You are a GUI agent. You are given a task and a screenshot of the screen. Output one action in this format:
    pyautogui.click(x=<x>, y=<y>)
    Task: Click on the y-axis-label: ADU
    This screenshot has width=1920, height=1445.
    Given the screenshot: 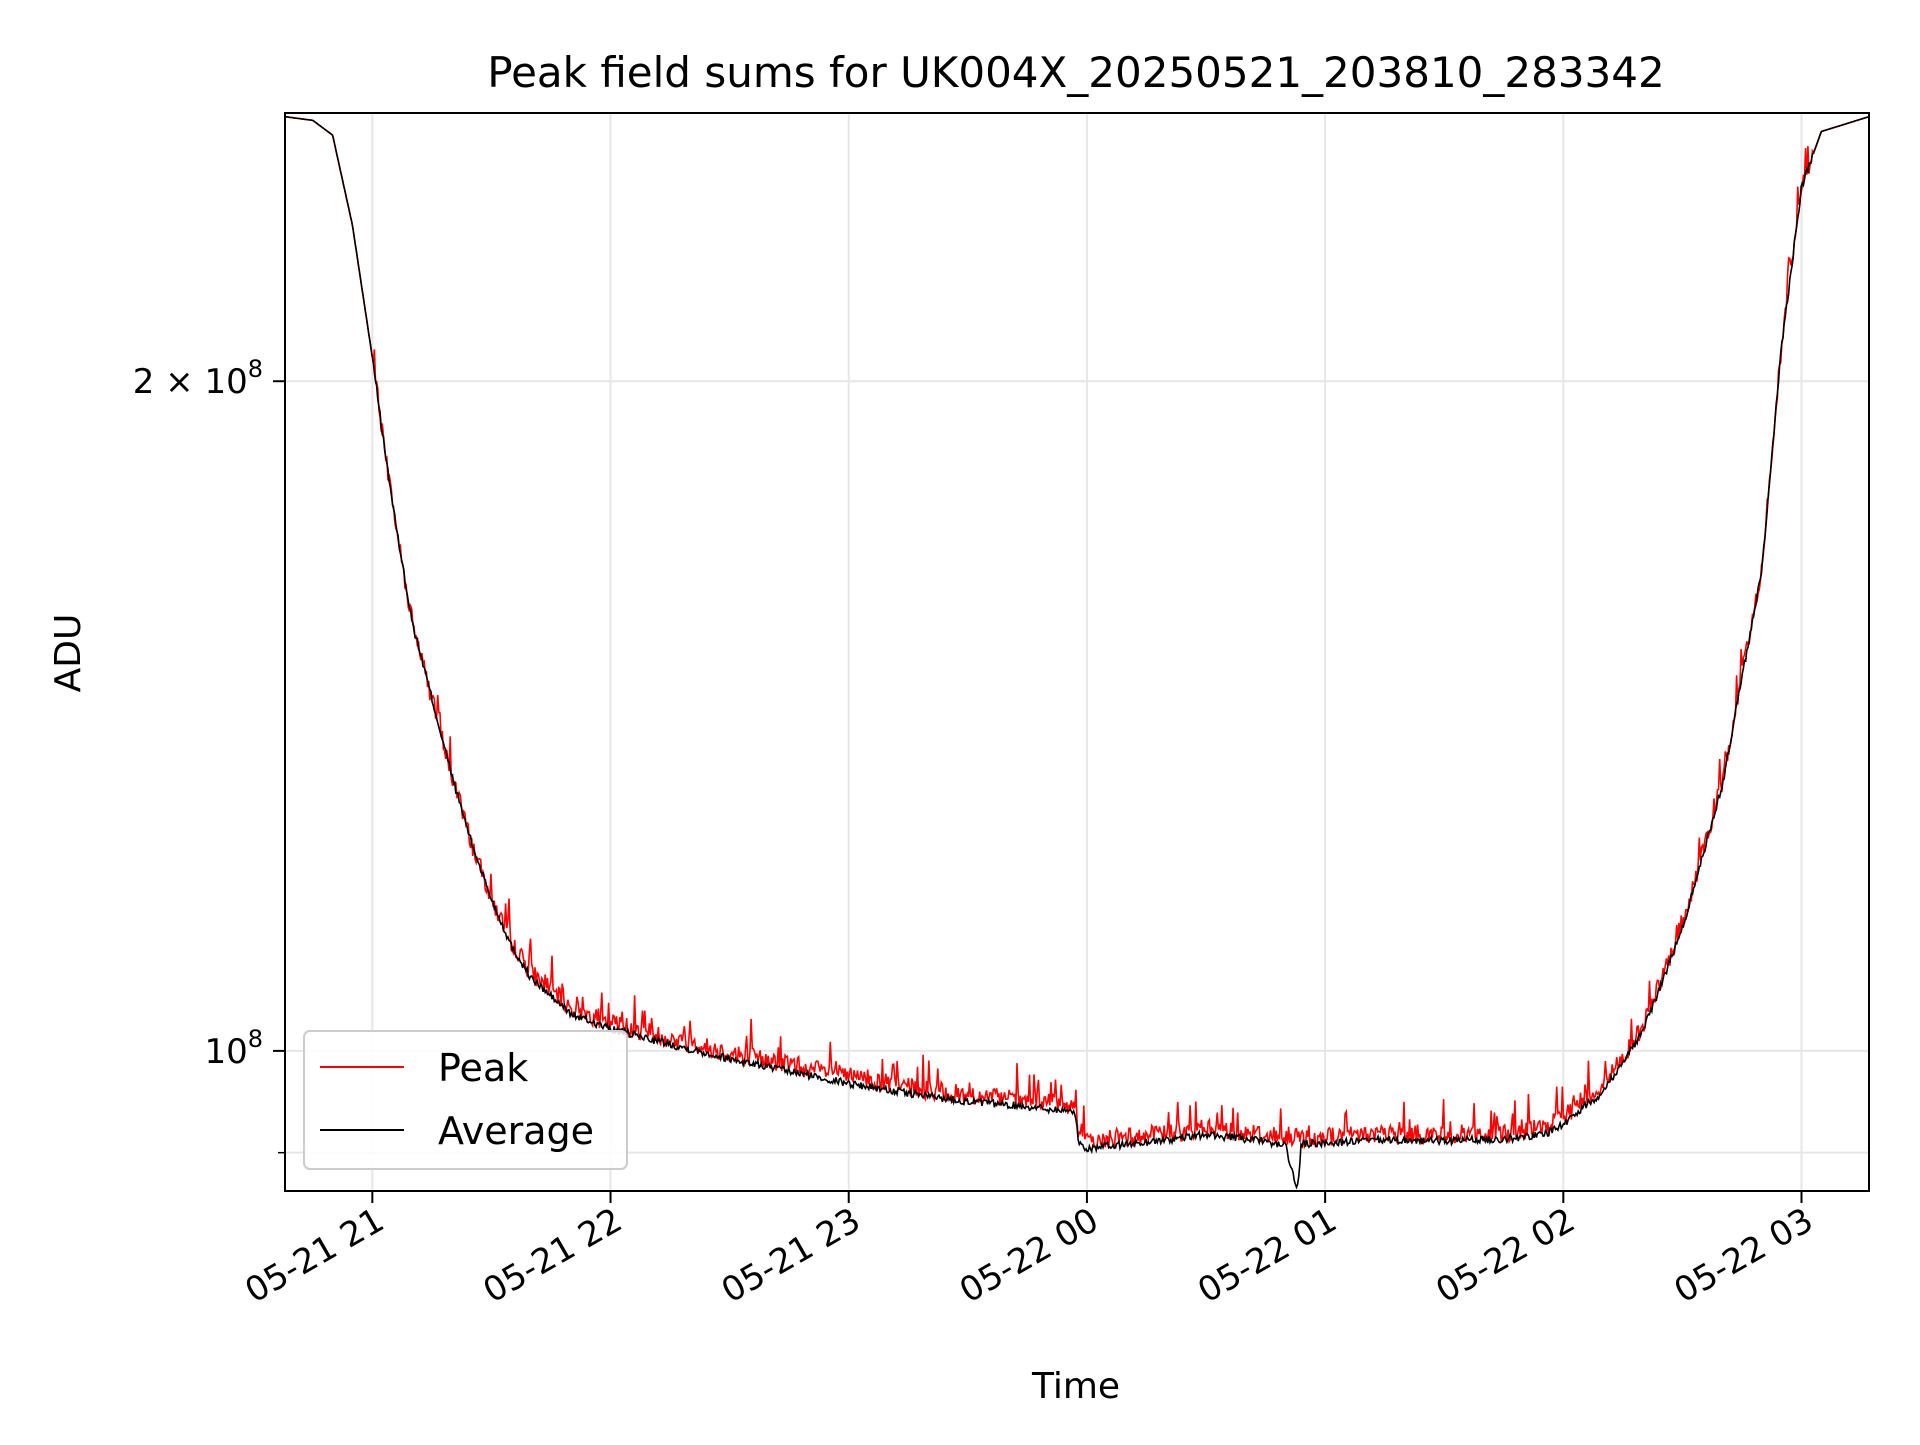 What is the action you would take?
    pyautogui.click(x=68, y=653)
    